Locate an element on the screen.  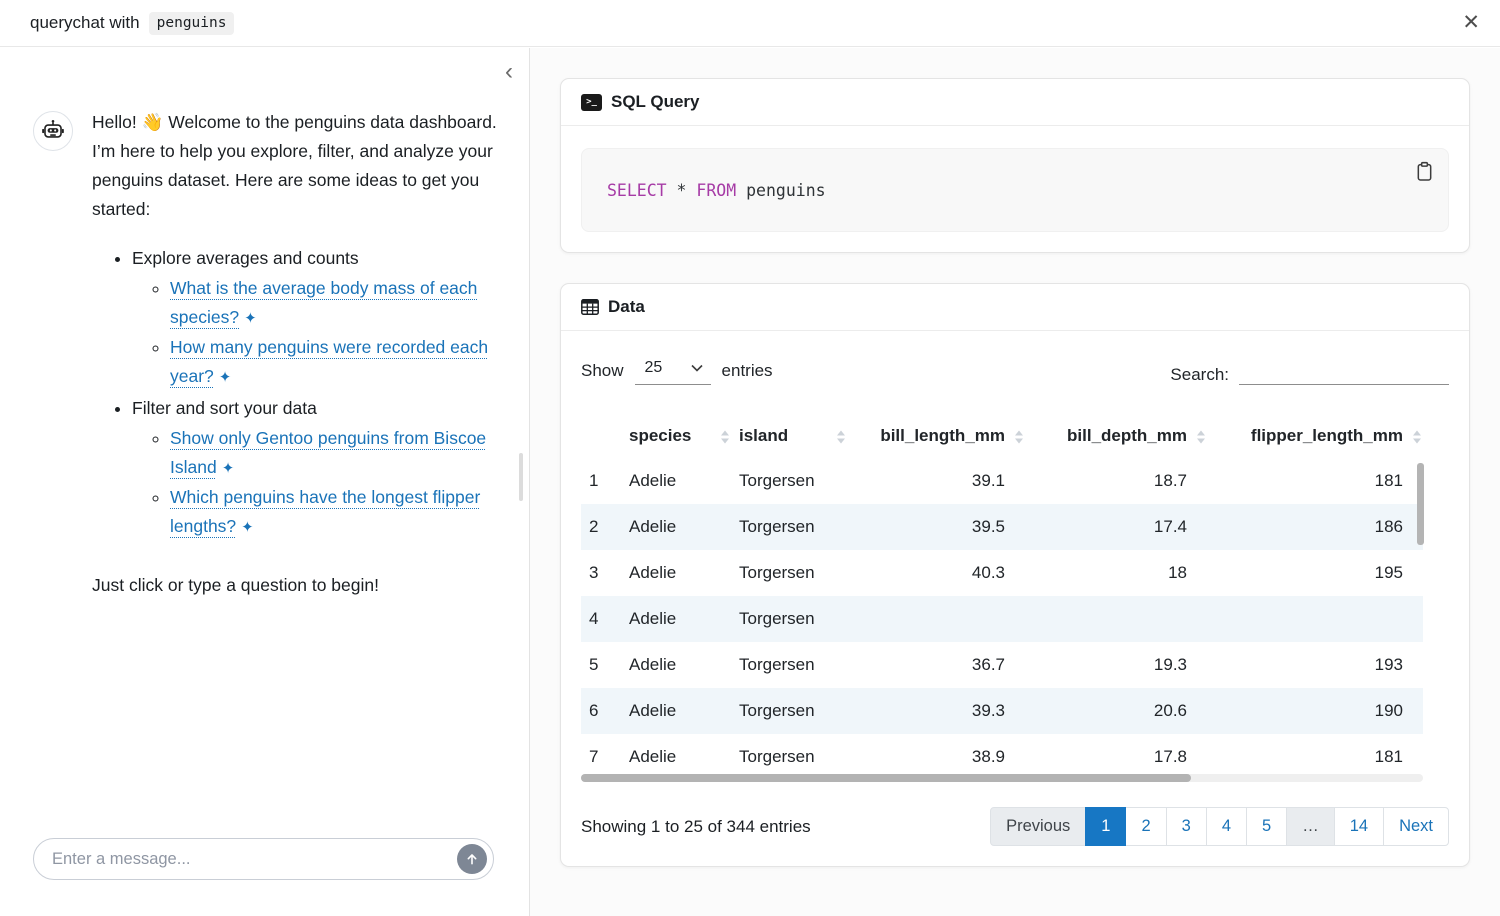
chevron-down-icon is located at coordinates (696, 368).